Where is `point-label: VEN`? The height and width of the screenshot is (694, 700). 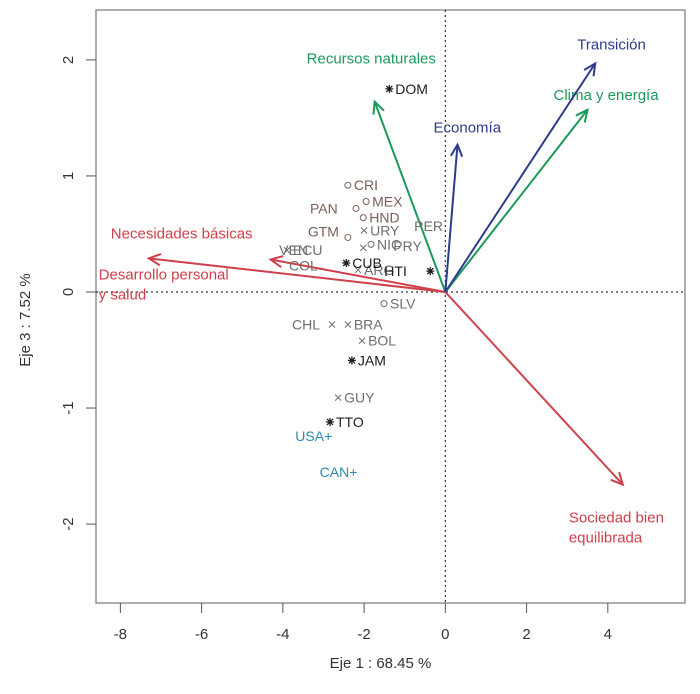 point-label: VEN is located at coordinates (293, 250).